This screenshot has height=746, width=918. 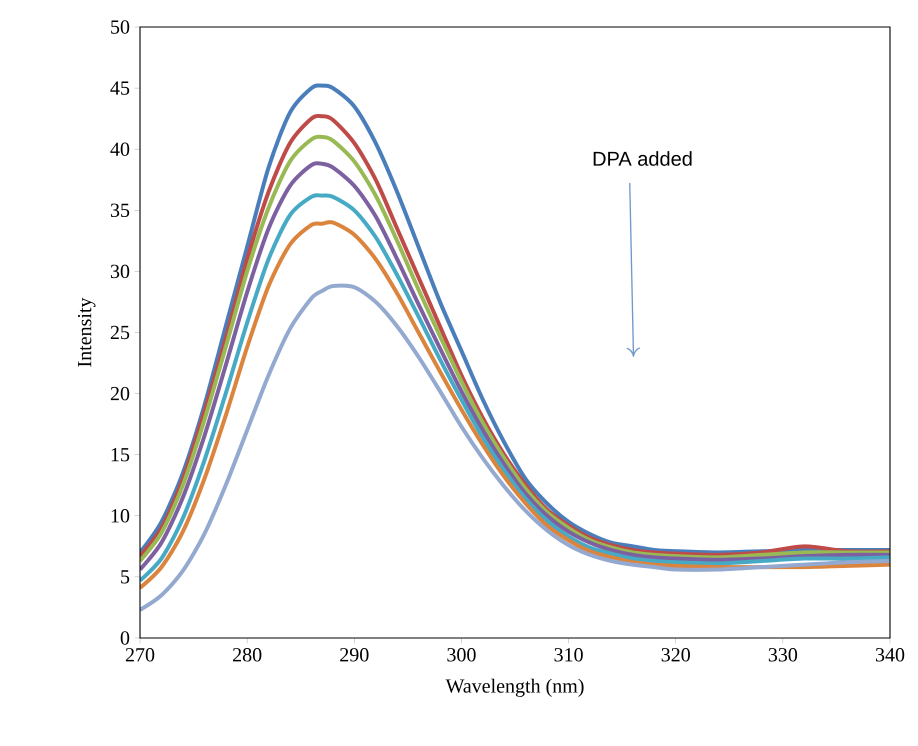 I want to click on y-tick-label: 5, so click(x=125, y=577).